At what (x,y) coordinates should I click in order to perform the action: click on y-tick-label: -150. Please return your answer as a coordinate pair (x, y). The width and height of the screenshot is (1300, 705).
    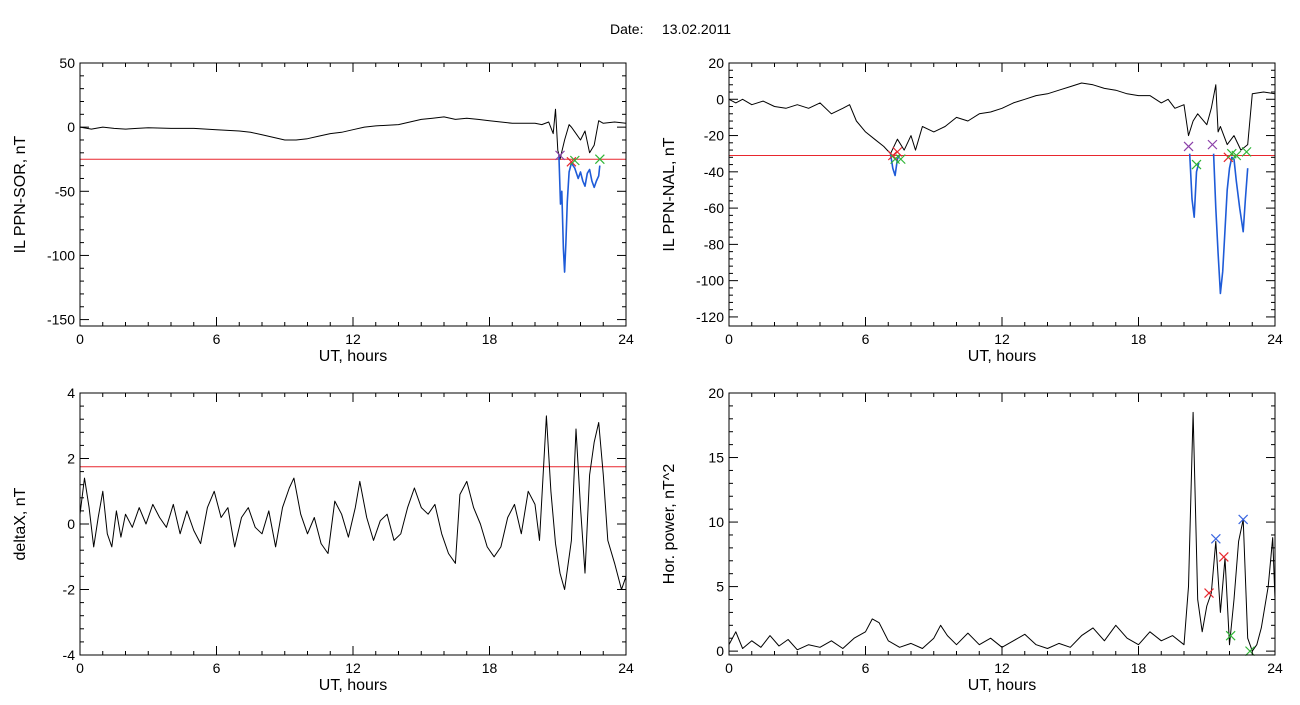
    Looking at the image, I should click on (61, 320).